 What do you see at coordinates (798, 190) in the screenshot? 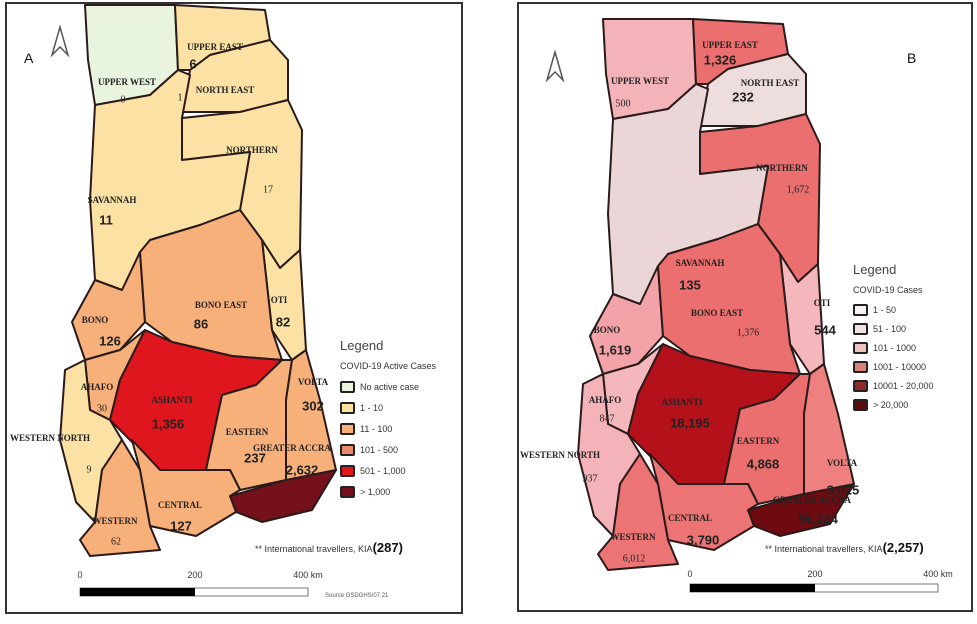
I see `region-value-label: 1,672` at bounding box center [798, 190].